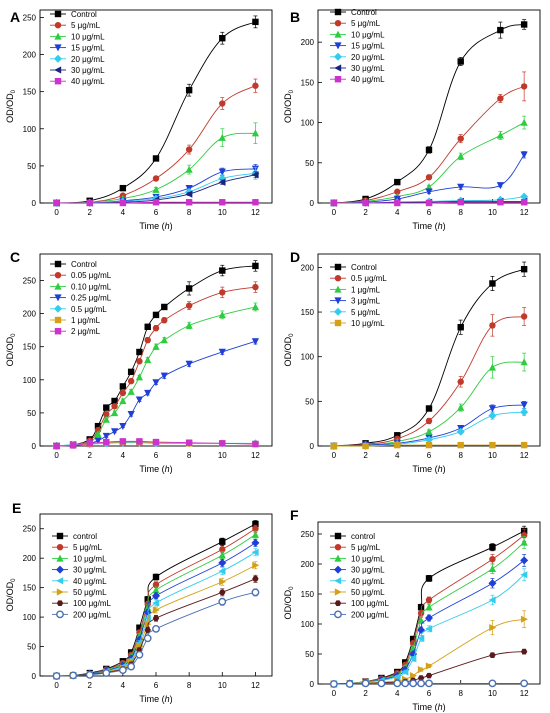  What do you see at coordinates (30, 280) in the screenshot?
I see `y-tick-label: 250` at bounding box center [30, 280].